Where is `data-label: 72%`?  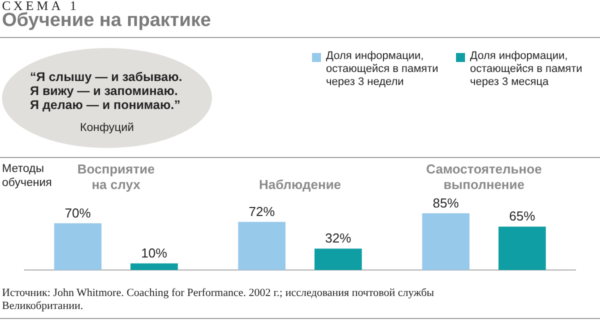 data-label: 72% is located at coordinates (262, 211).